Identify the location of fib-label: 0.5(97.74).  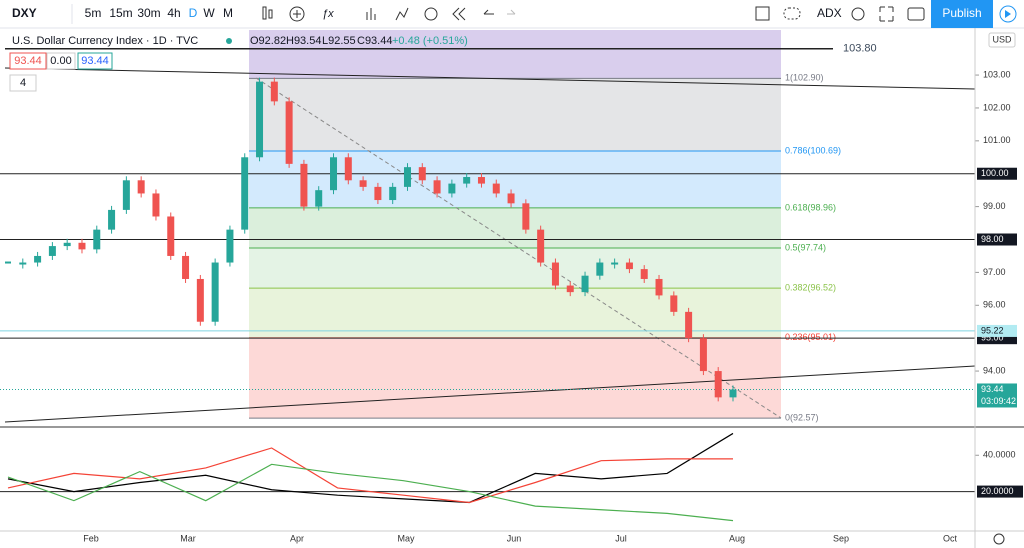
(805, 247).